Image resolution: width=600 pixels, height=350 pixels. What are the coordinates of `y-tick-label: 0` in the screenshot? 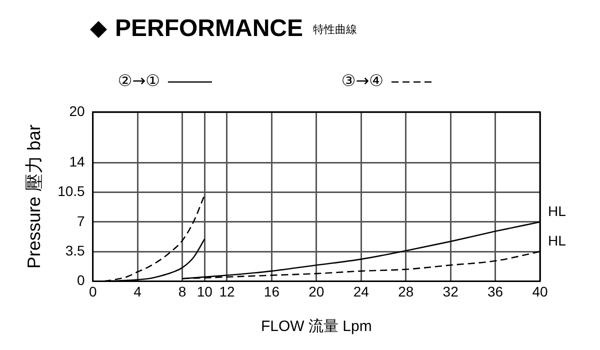 It's located at (81, 280).